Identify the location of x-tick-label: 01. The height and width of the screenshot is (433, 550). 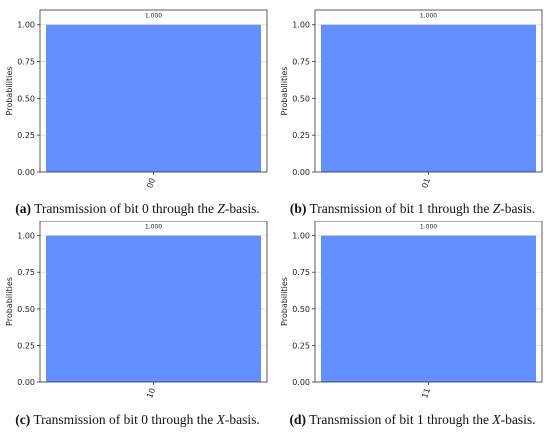
(426, 183).